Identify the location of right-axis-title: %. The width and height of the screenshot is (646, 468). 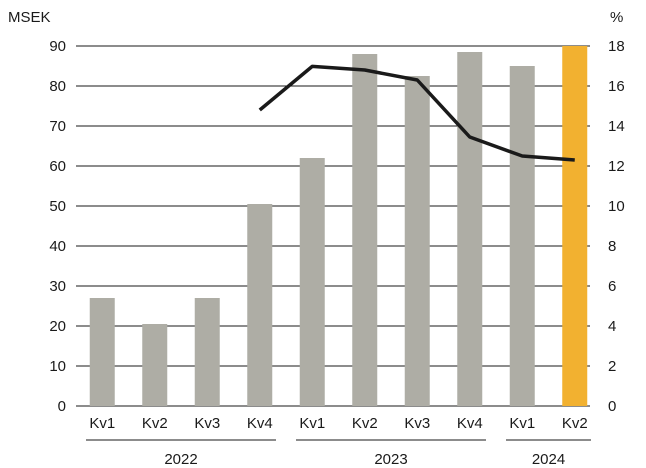
(616, 17).